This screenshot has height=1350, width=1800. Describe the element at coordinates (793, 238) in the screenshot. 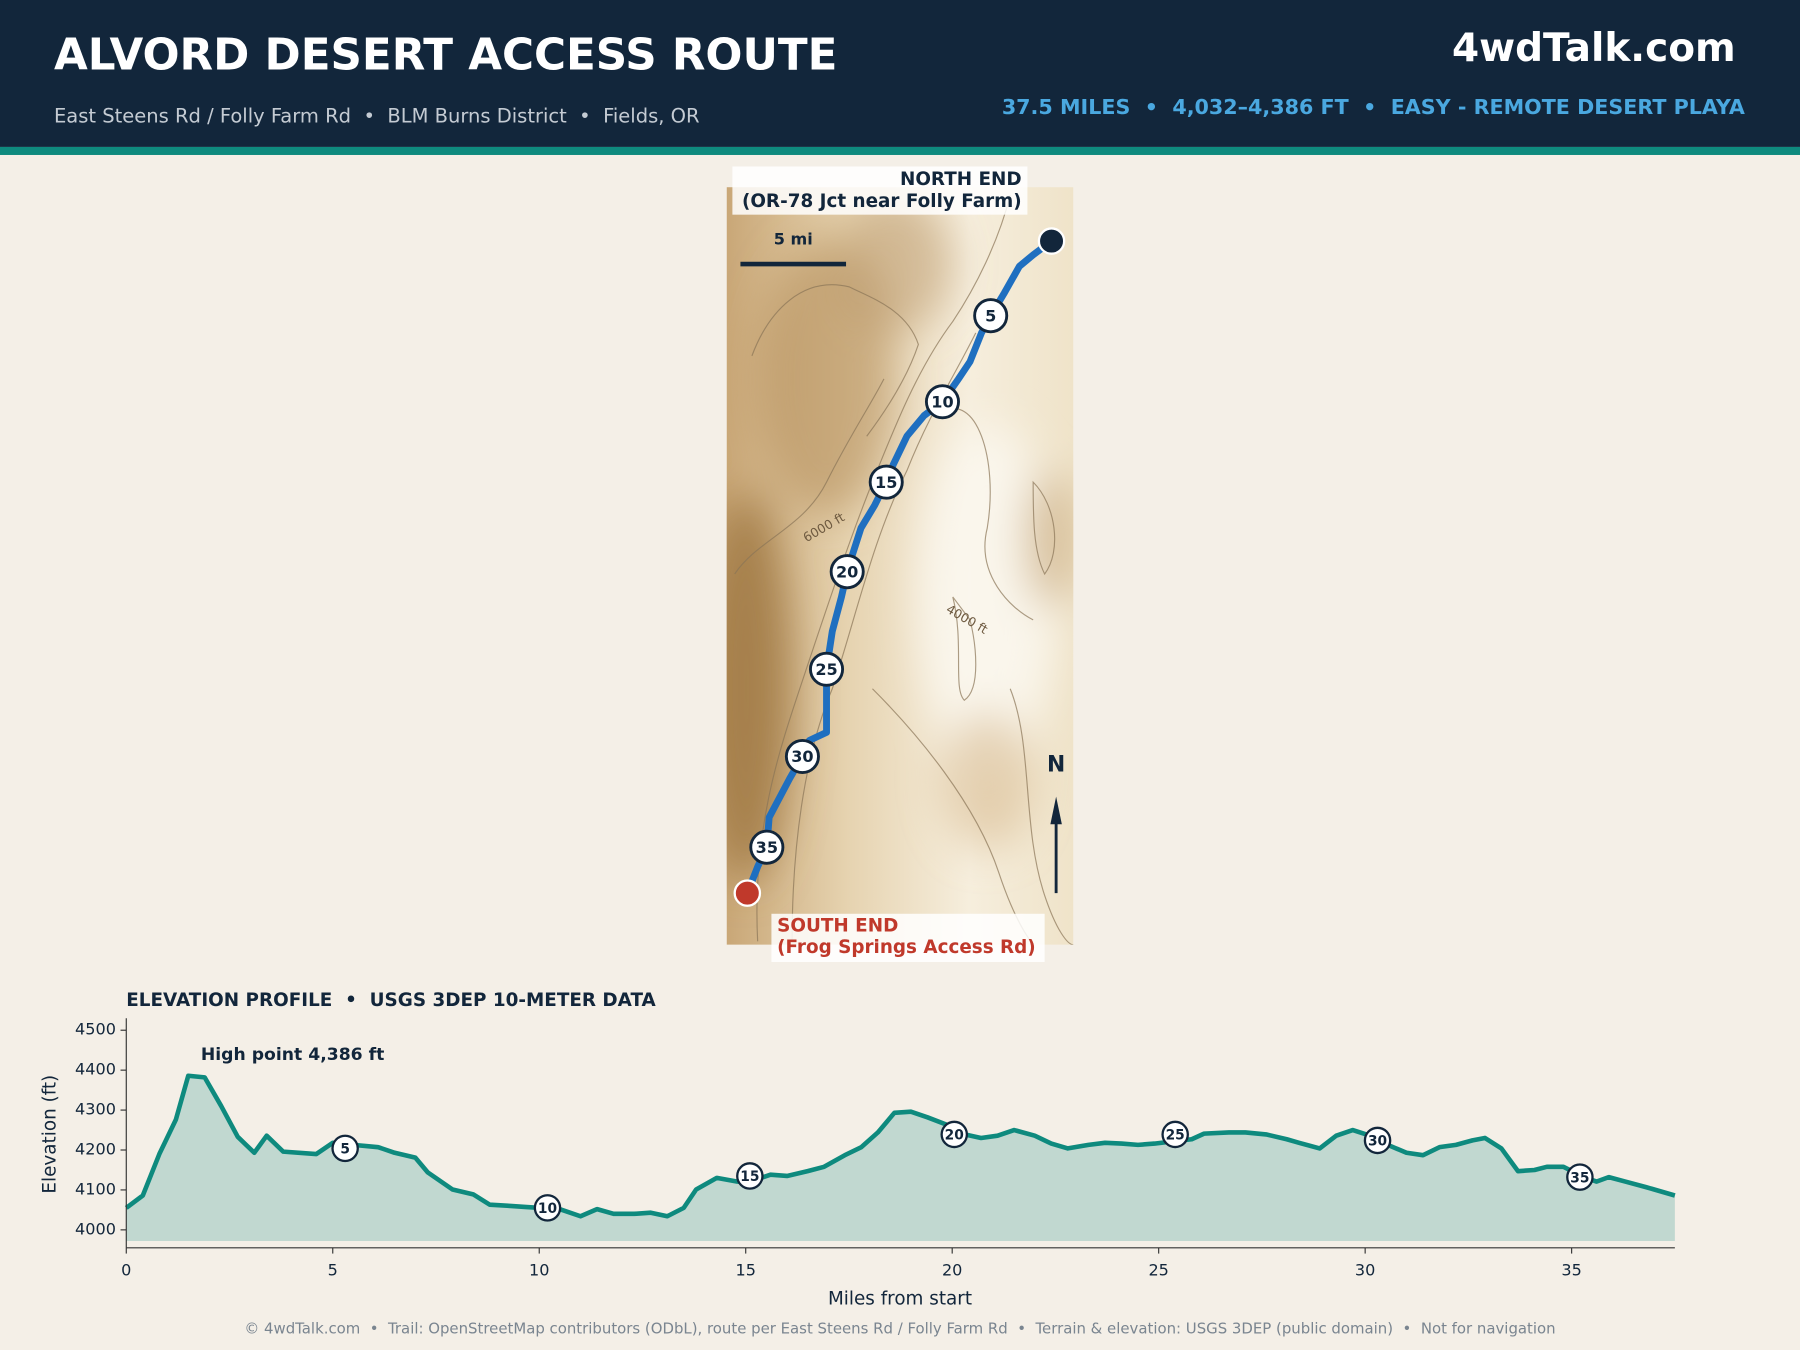

I see `scale-label: 5 mi` at that location.